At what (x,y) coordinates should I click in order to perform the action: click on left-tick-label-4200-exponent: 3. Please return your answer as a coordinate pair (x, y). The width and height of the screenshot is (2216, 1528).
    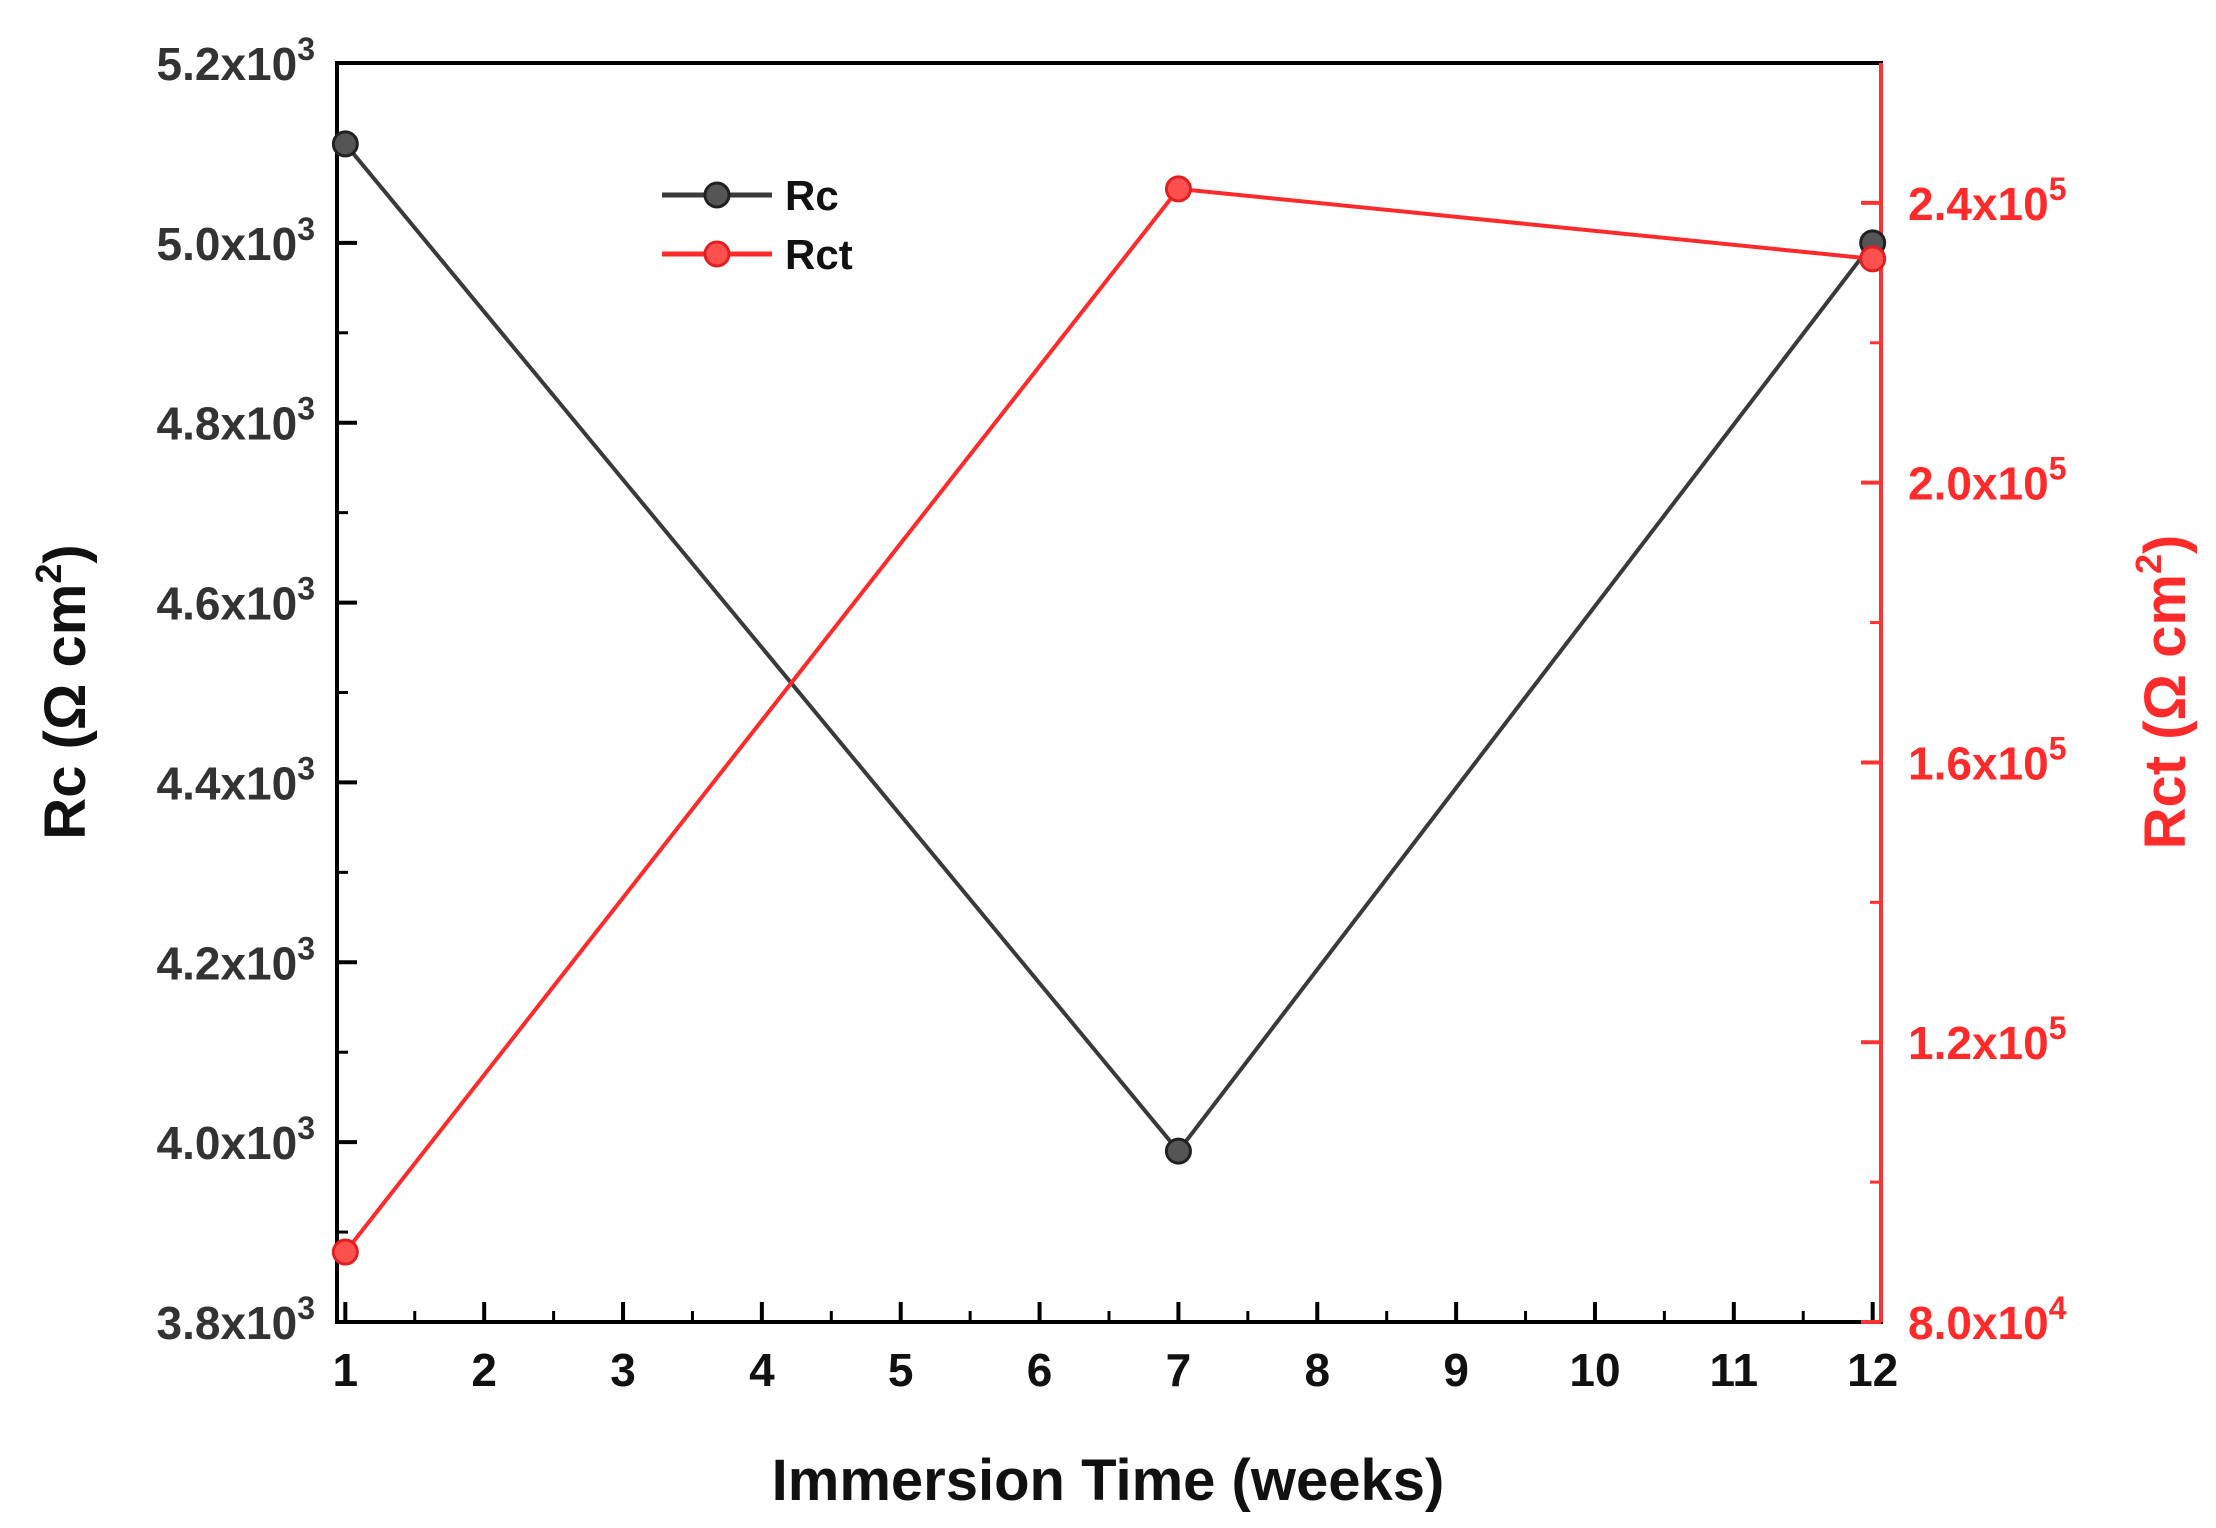
    Looking at the image, I should click on (306, 948).